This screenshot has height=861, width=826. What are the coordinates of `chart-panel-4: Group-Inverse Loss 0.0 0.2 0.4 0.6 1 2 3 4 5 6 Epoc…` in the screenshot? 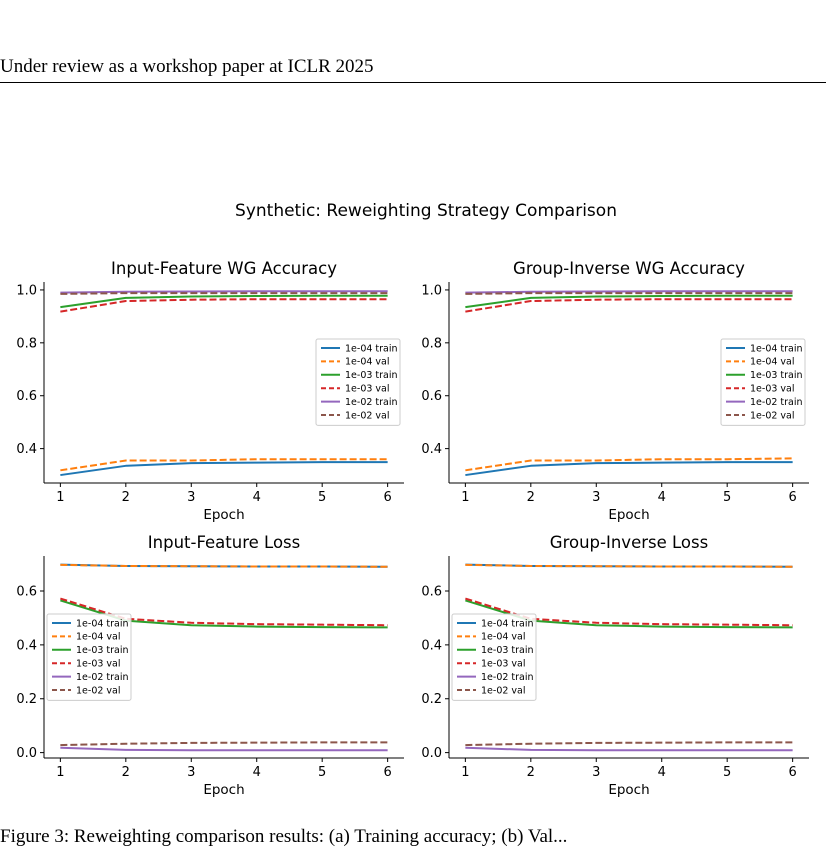 It's located at (615, 665).